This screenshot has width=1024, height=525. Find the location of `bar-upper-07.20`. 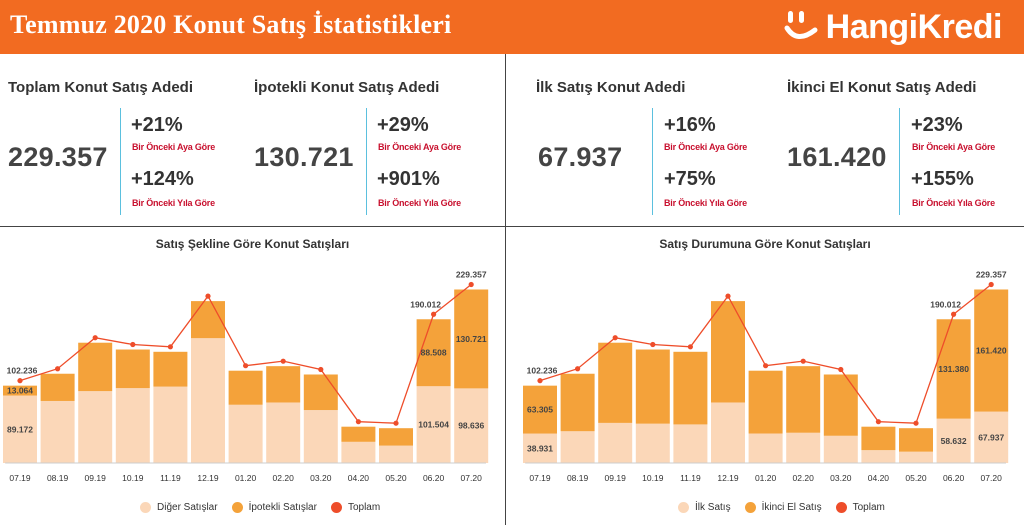

bar-upper-07.20 is located at coordinates (471, 339).